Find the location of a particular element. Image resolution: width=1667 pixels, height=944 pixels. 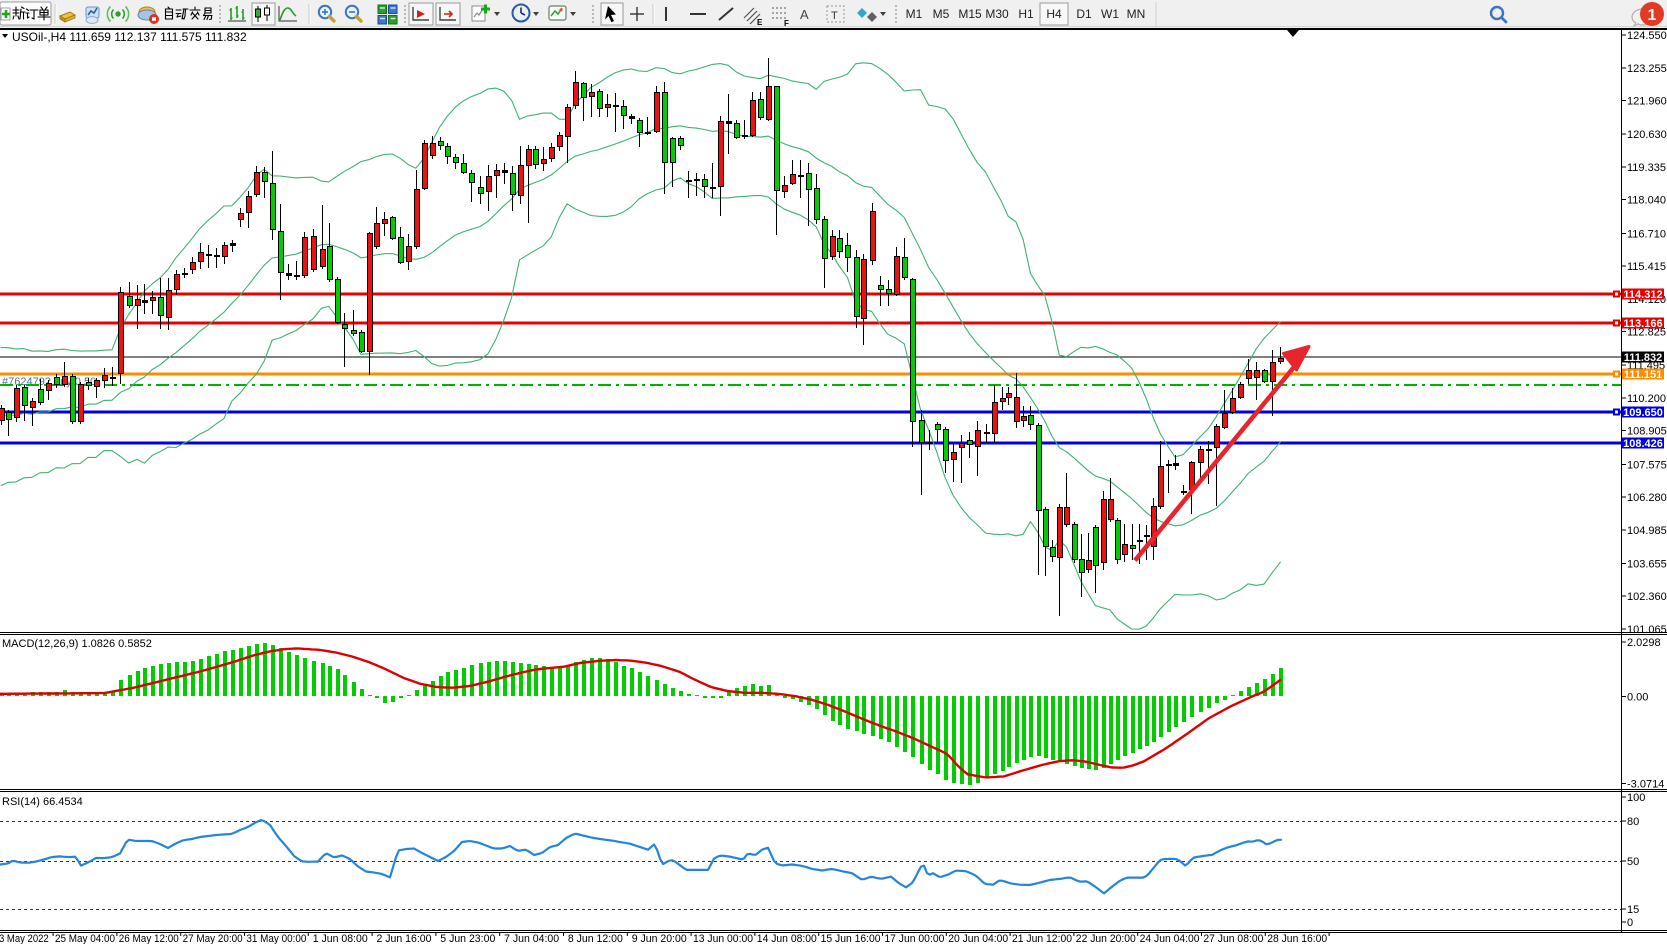

svg-text: 15 is located at coordinates (1633, 910).